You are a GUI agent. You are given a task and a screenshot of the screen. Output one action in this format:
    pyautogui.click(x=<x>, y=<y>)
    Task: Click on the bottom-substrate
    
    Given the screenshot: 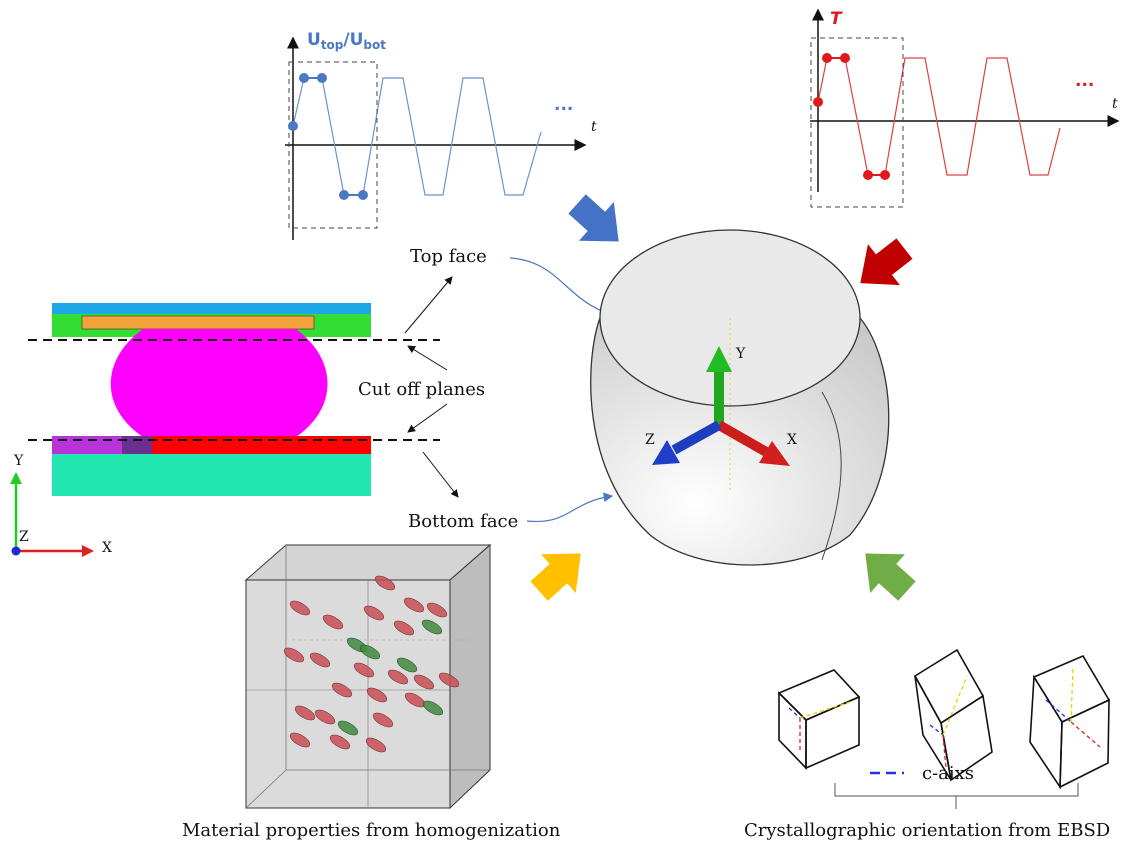 What is the action you would take?
    pyautogui.click(x=211, y=475)
    